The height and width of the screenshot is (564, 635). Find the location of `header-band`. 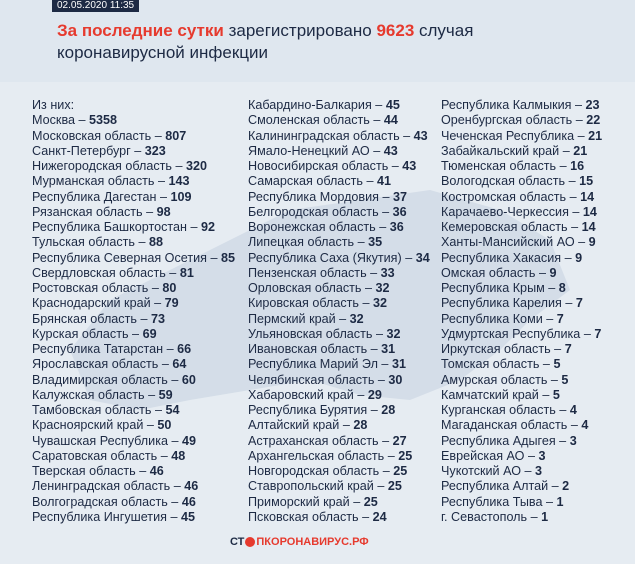

header-band is located at coordinates (317, 41).